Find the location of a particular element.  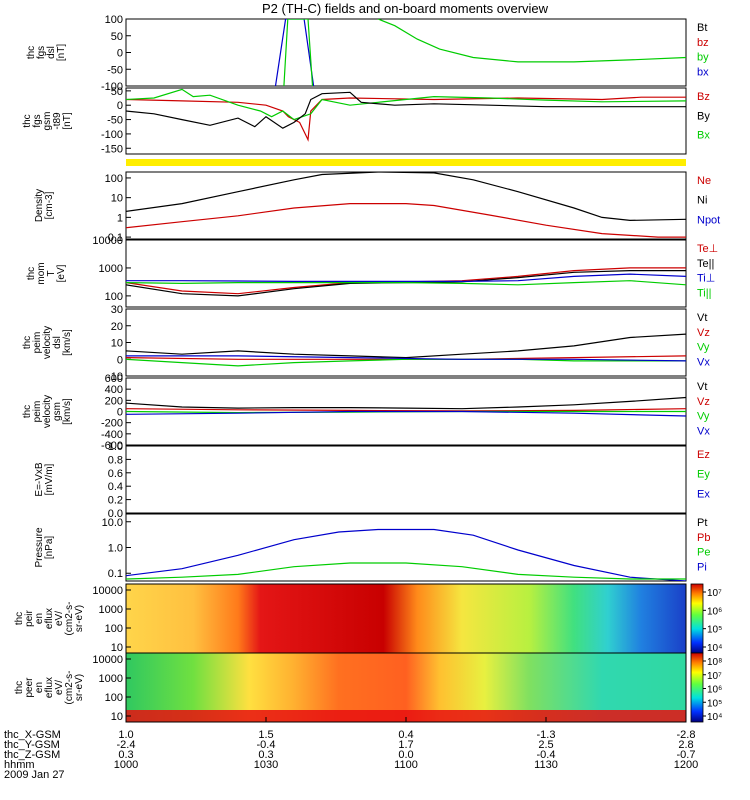

legend-entry-Bx: Bx is located at coordinates (703, 136).